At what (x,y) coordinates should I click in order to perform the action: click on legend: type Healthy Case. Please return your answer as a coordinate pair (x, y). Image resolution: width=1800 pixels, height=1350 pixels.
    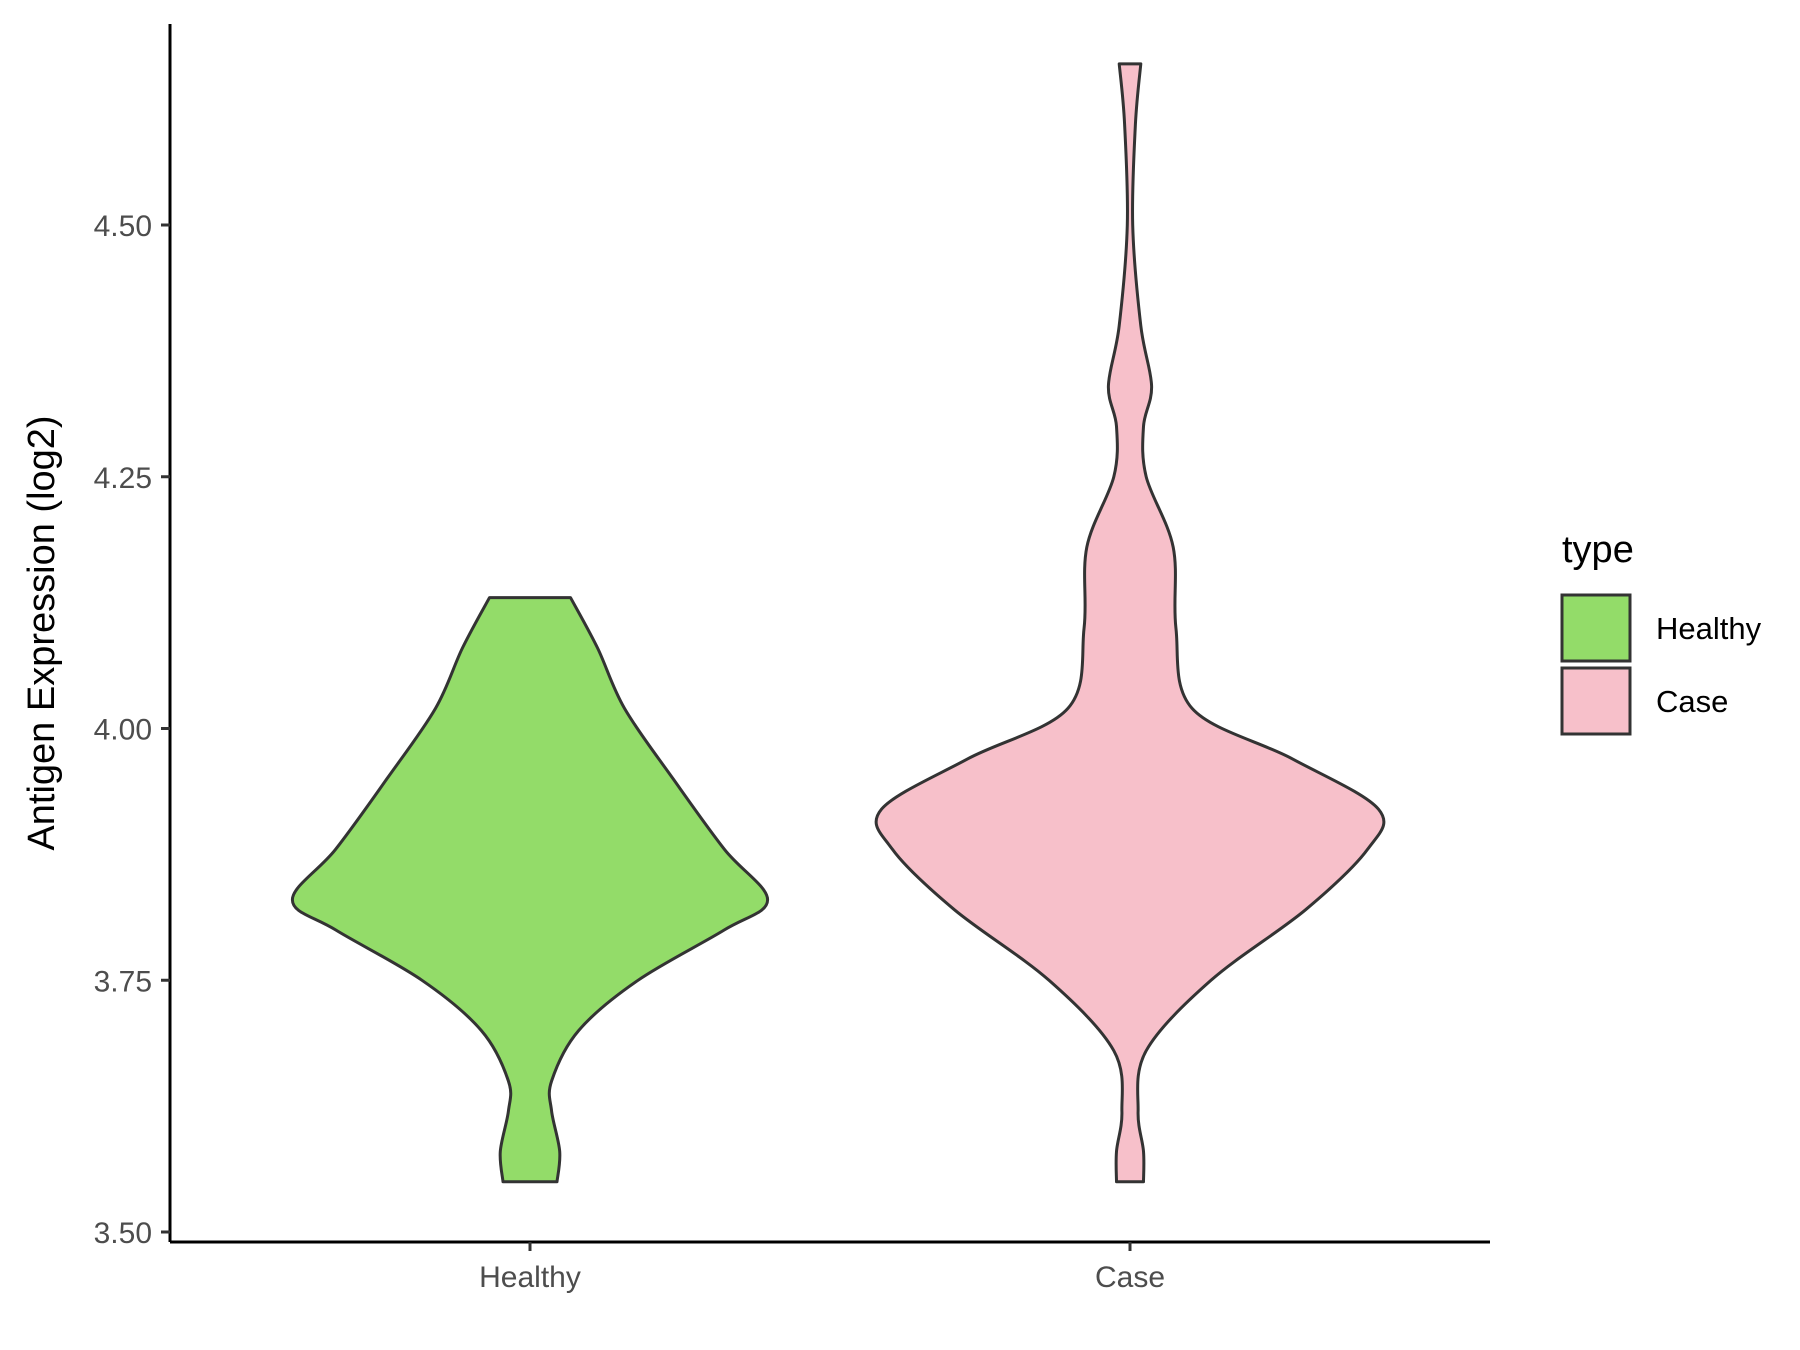
    Looking at the image, I should click on (1661, 632).